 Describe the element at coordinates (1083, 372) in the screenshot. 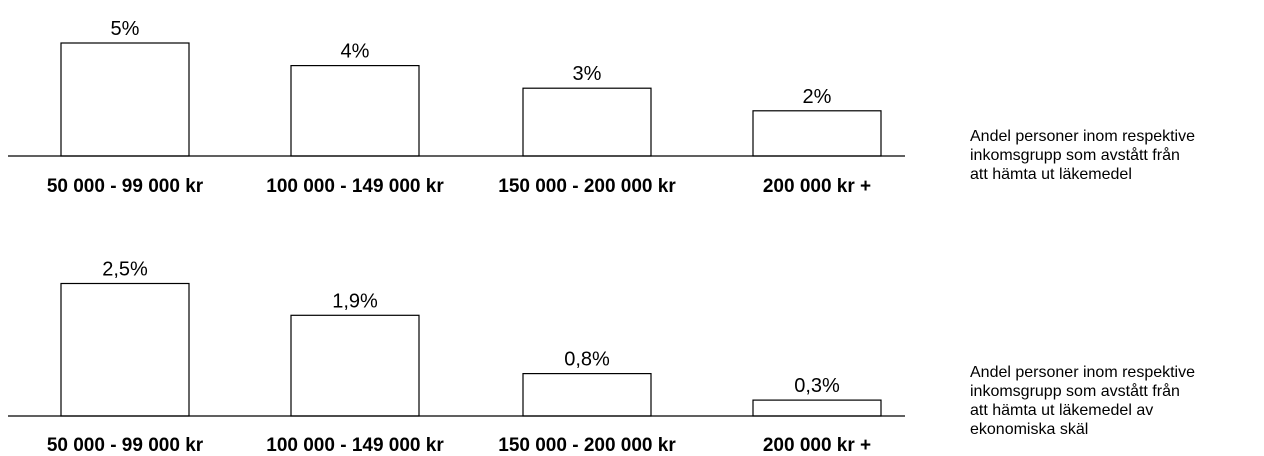

I see `chart-2-caption-line: Andel personer inom respektive` at that location.